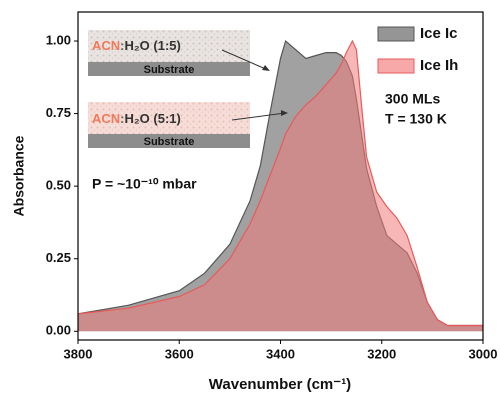 Image resolution: width=501 pixels, height=405 pixels. What do you see at coordinates (58, 330) in the screenshot?
I see `y-tick-label: 0.00` at bounding box center [58, 330].